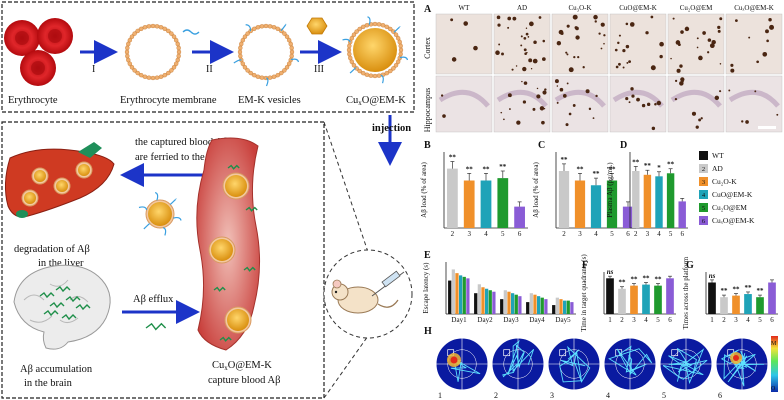 This screenshot has width=784, height=400. I want to click on column-header: AD, so click(522, 8).